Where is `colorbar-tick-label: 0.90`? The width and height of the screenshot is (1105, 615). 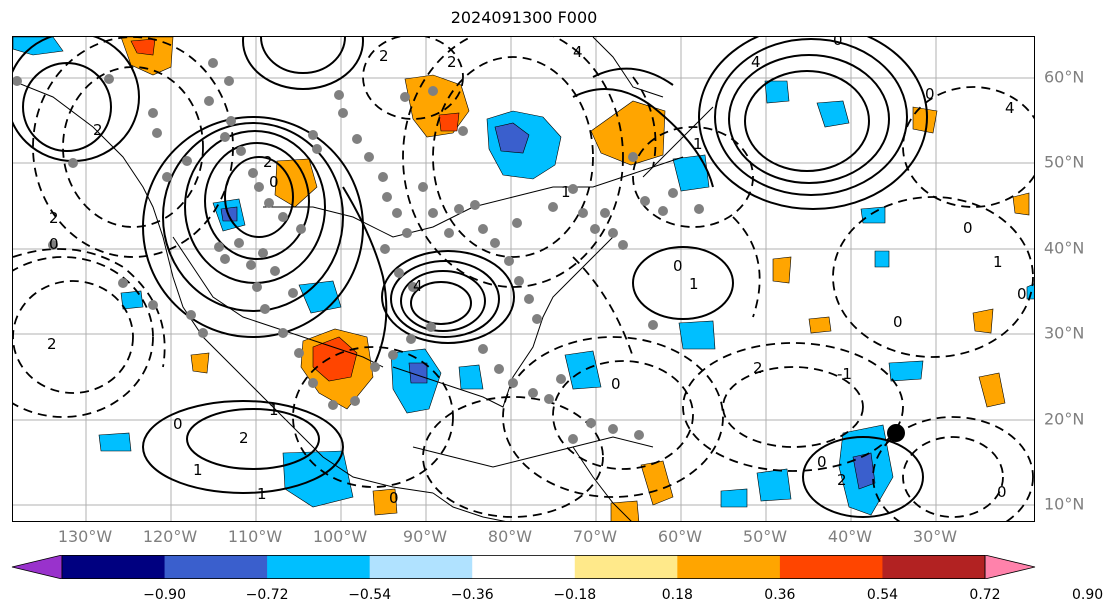
colorbar-tick-label: 0.90 is located at coordinates (1087, 595).